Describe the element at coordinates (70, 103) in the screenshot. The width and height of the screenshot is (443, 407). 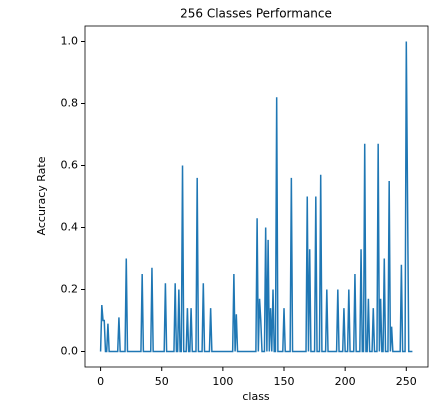
I see `y-tick-label: 0.8` at that location.